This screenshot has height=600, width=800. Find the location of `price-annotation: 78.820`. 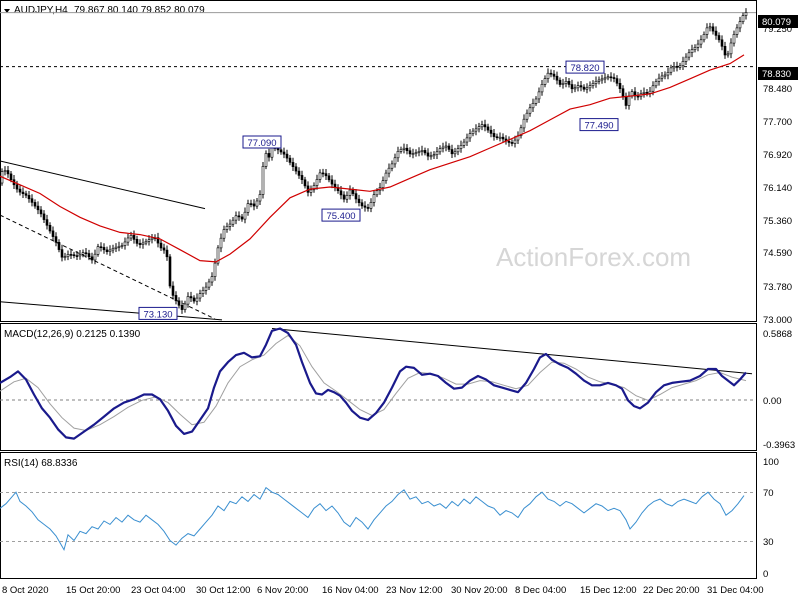

price-annotation: 78.820 is located at coordinates (585, 67).